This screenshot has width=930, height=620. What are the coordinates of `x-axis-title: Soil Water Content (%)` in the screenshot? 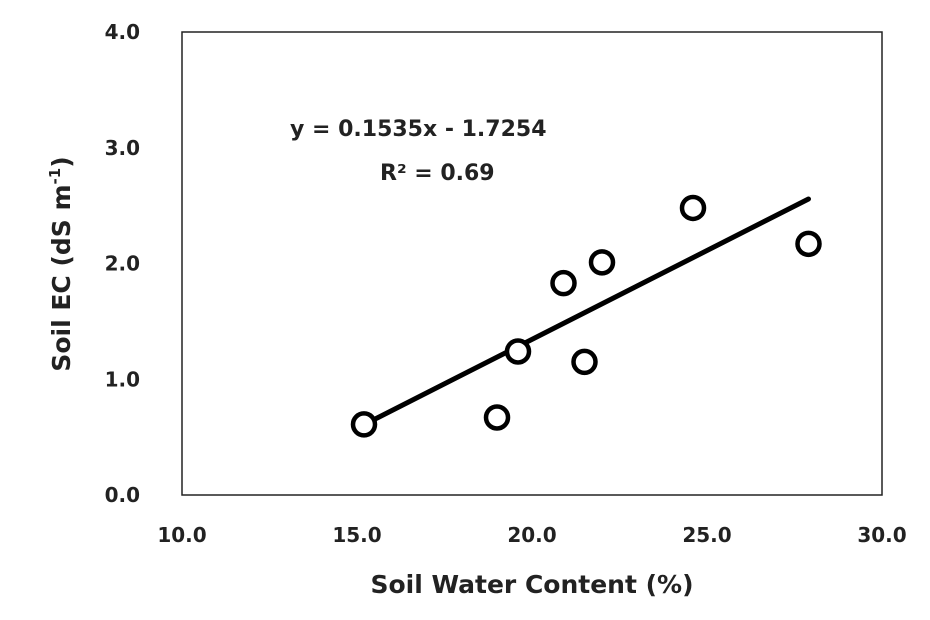 It's located at (531, 584).